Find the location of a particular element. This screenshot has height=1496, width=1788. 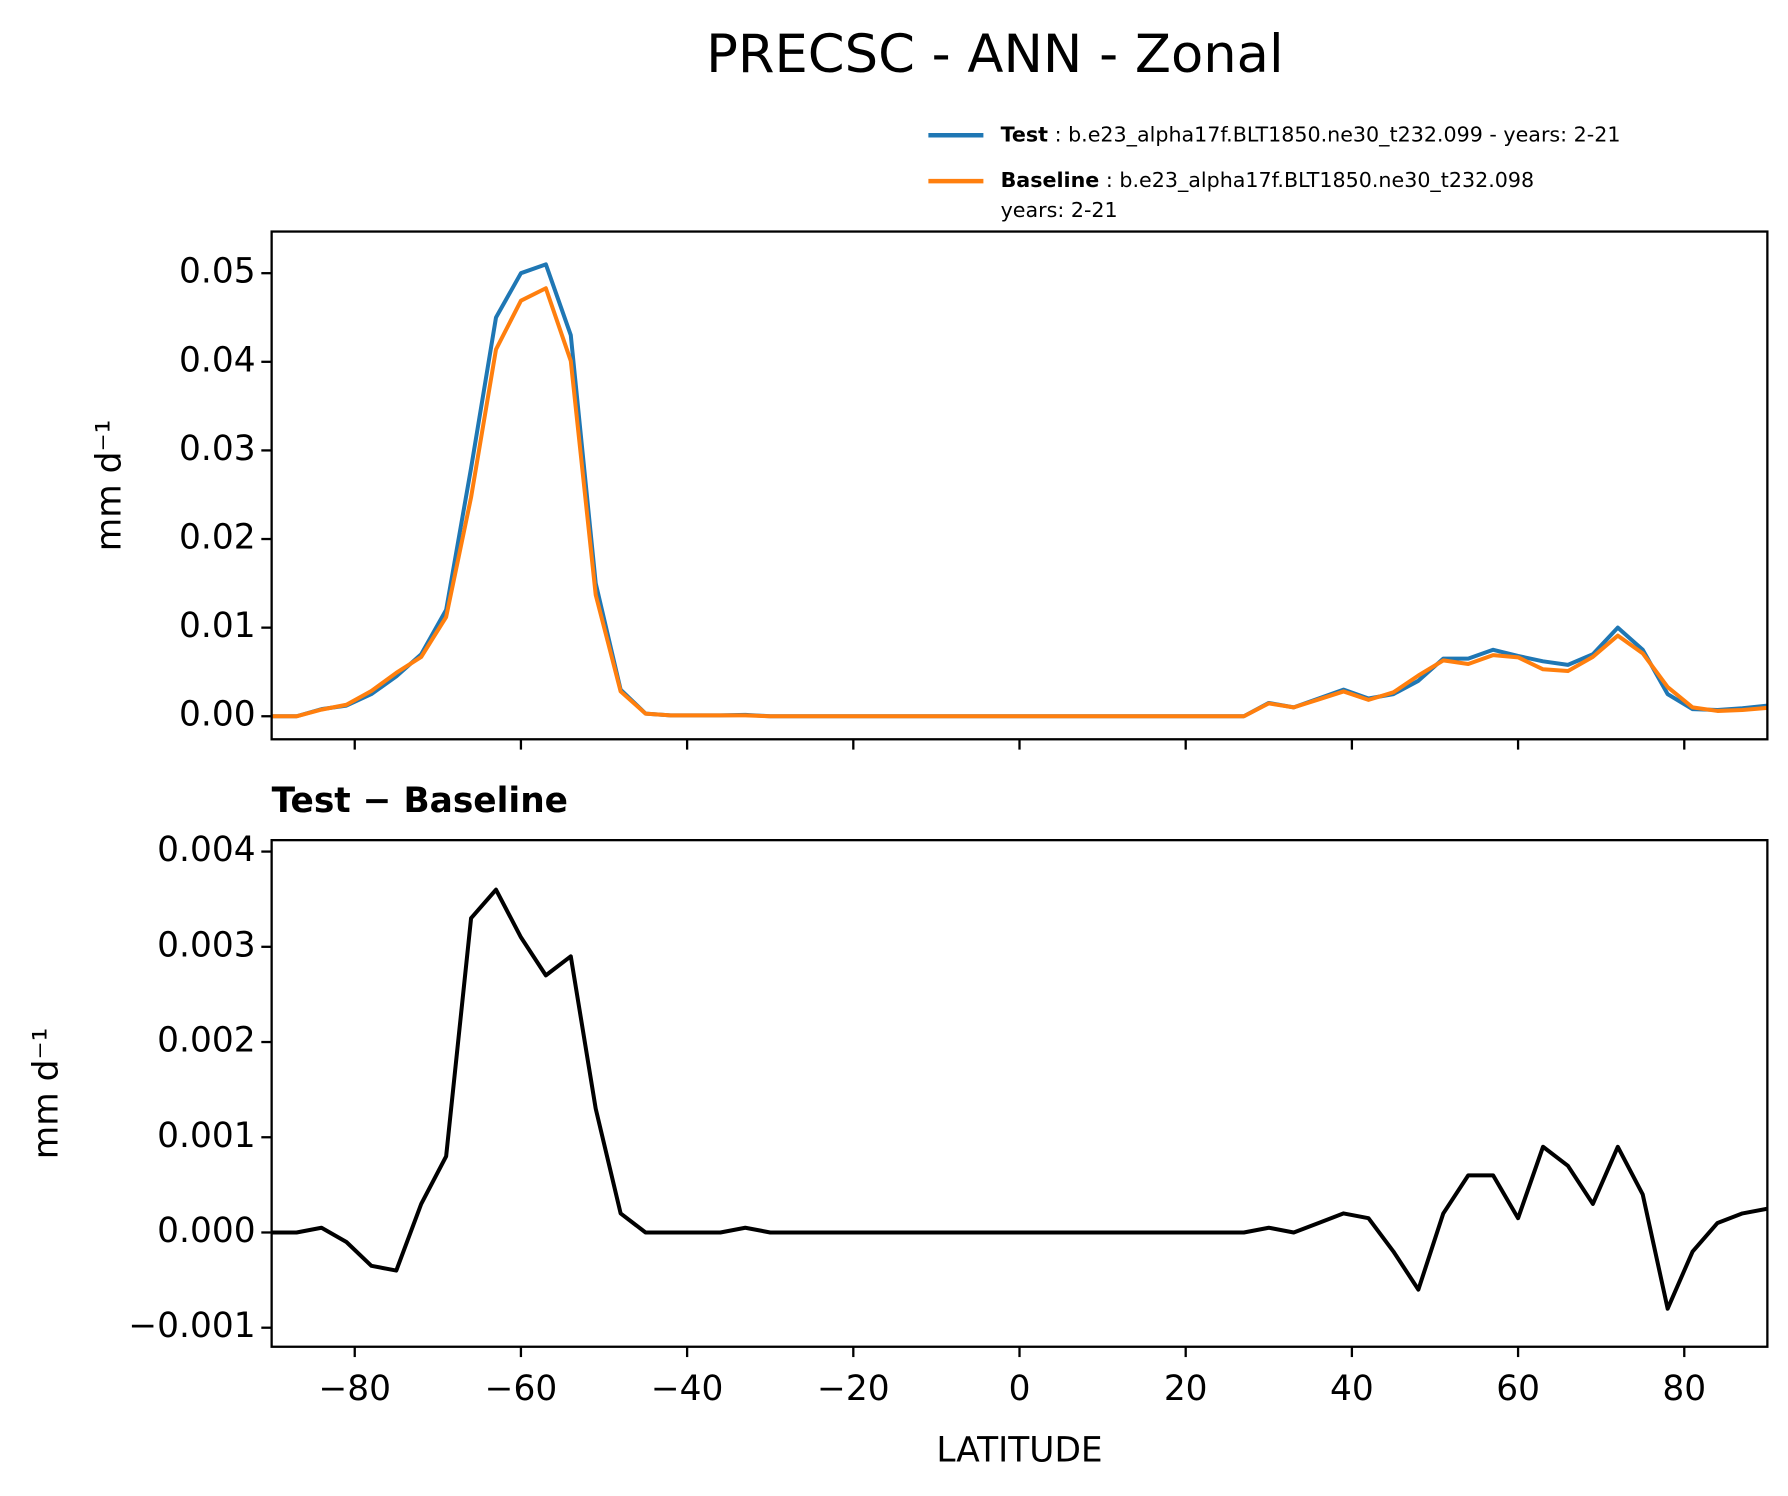

x-tick-label: 80 is located at coordinates (1684, 1389).